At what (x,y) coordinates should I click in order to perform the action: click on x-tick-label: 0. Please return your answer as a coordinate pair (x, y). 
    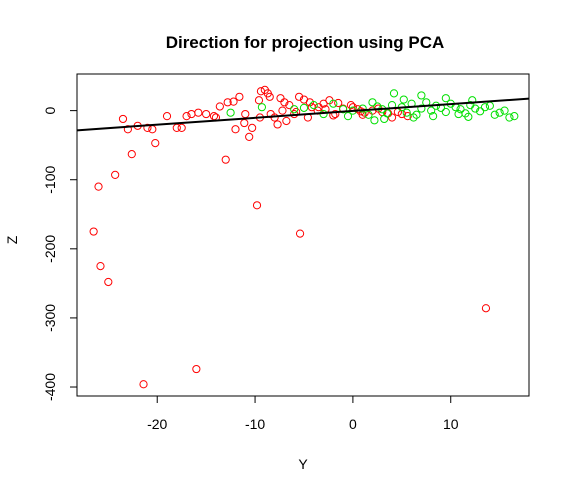
    Looking at the image, I should click on (353, 424).